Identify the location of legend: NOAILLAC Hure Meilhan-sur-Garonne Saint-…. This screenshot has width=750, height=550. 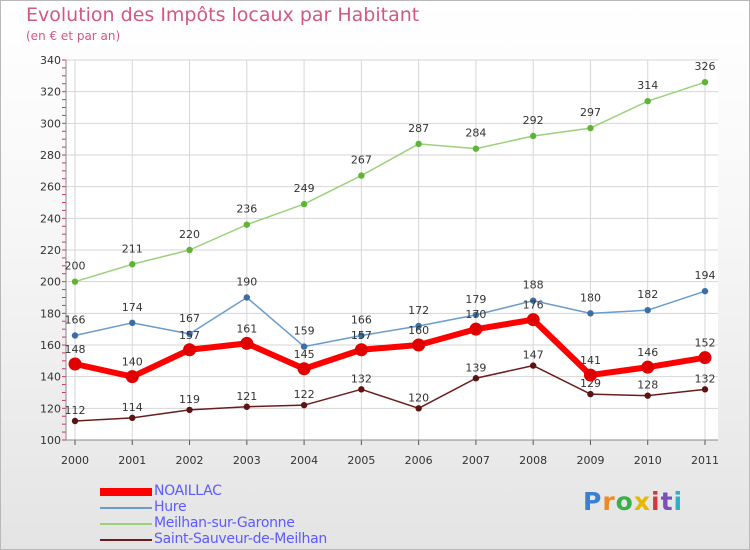
(230, 515).